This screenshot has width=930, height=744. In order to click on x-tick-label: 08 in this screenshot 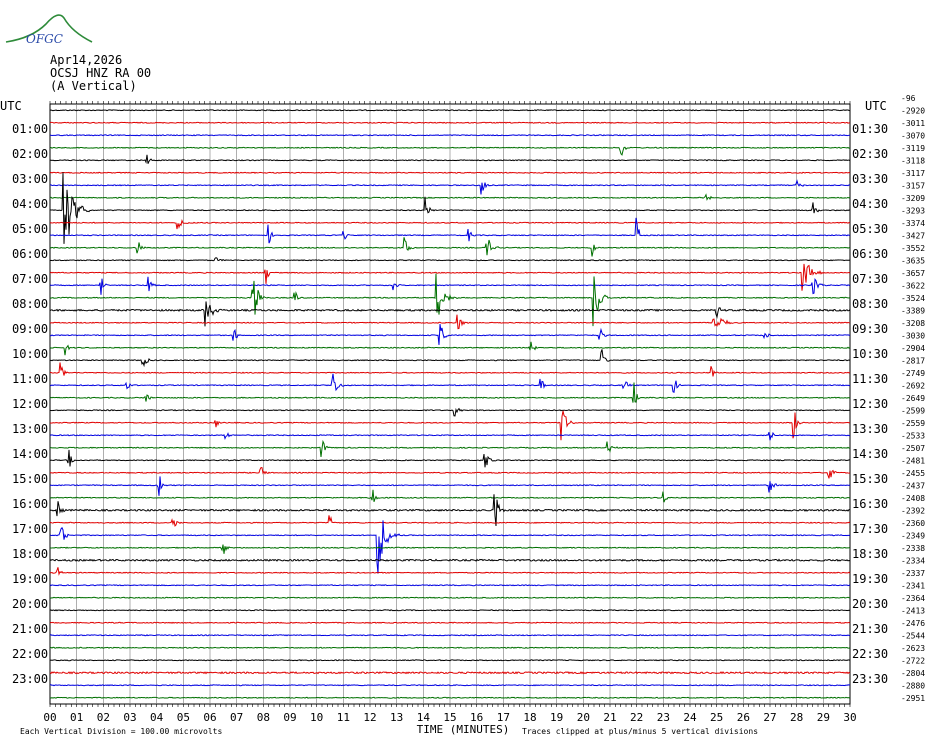, I will do `click(263, 717)`.